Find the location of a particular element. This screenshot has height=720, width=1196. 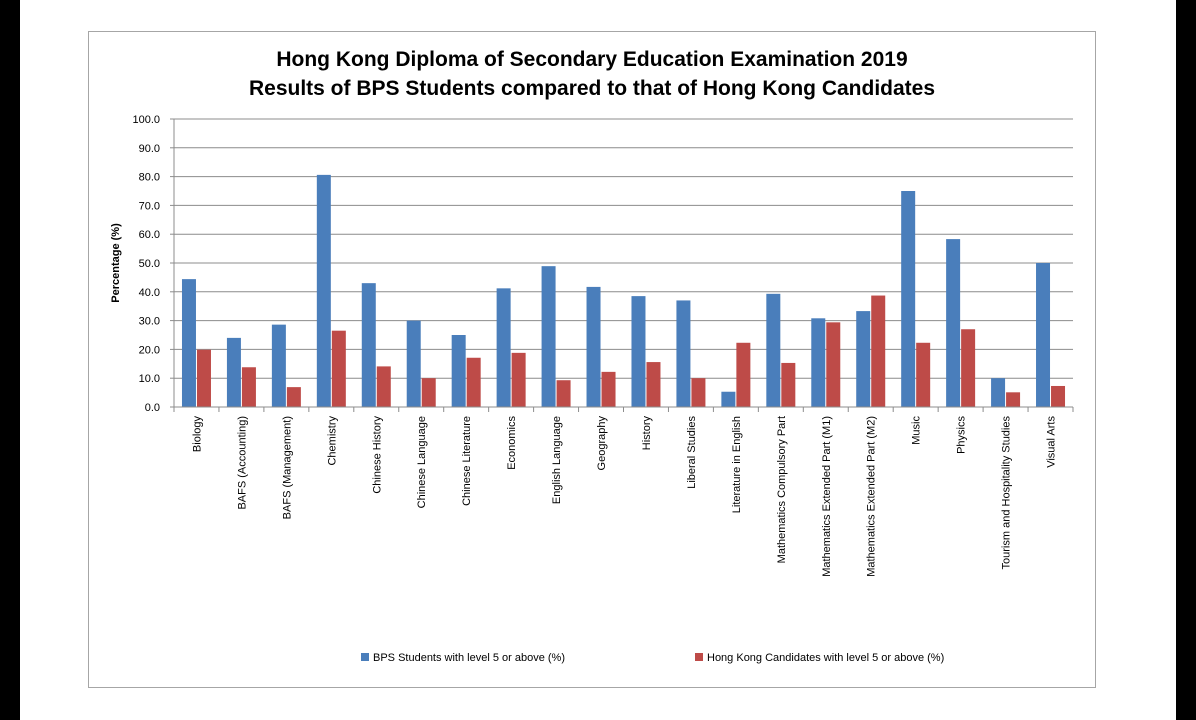

category-label: Chinese History is located at coordinates (377, 455).